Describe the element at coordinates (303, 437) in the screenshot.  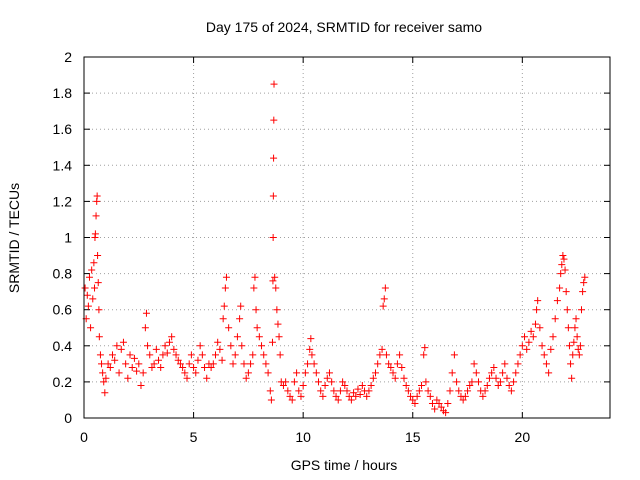
I see `x-tick-label: 10` at that location.